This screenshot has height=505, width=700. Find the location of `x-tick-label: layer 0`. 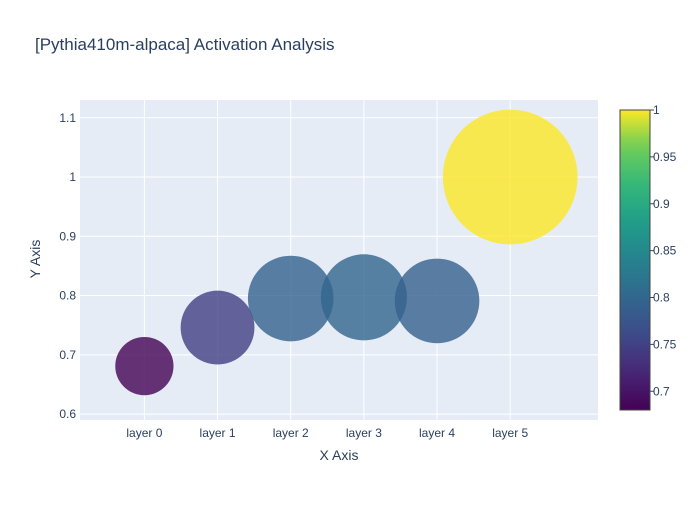

x-tick-label: layer 0 is located at coordinates (144, 433).